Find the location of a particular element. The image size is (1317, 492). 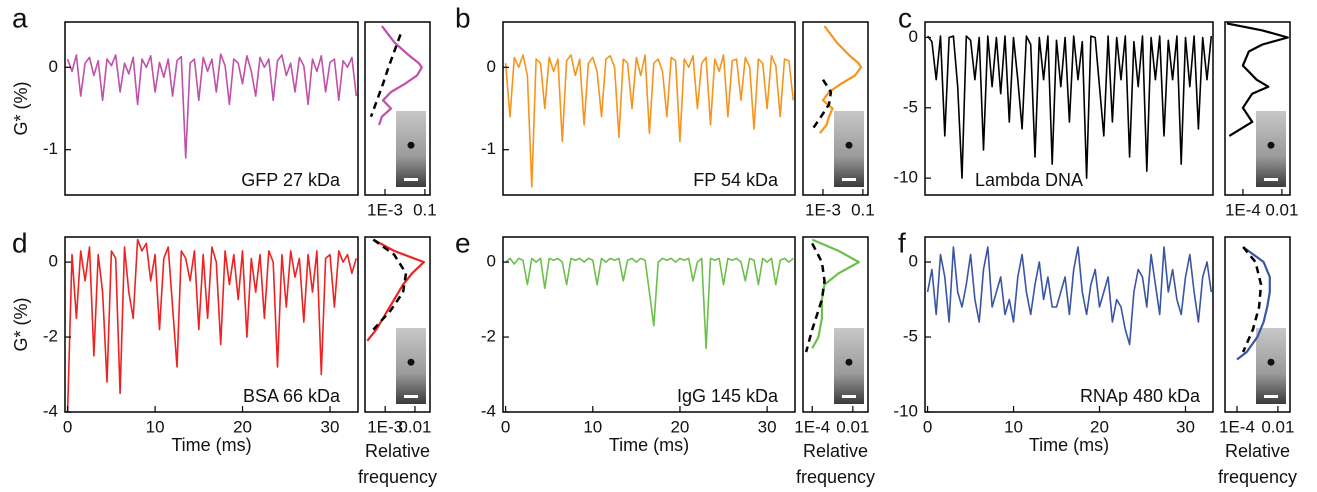

trace-panel: -10 -5 0c Lambda DNA is located at coordinates (1053, 99).